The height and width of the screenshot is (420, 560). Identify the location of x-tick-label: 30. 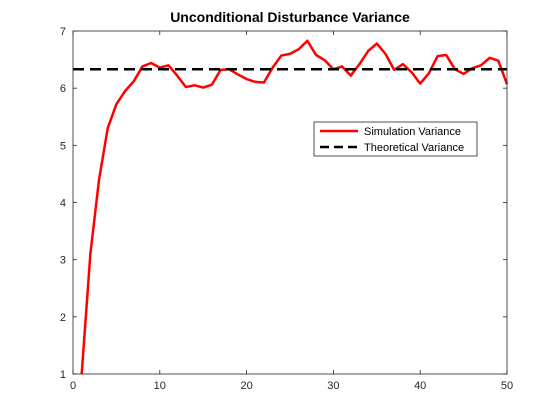
(333, 386).